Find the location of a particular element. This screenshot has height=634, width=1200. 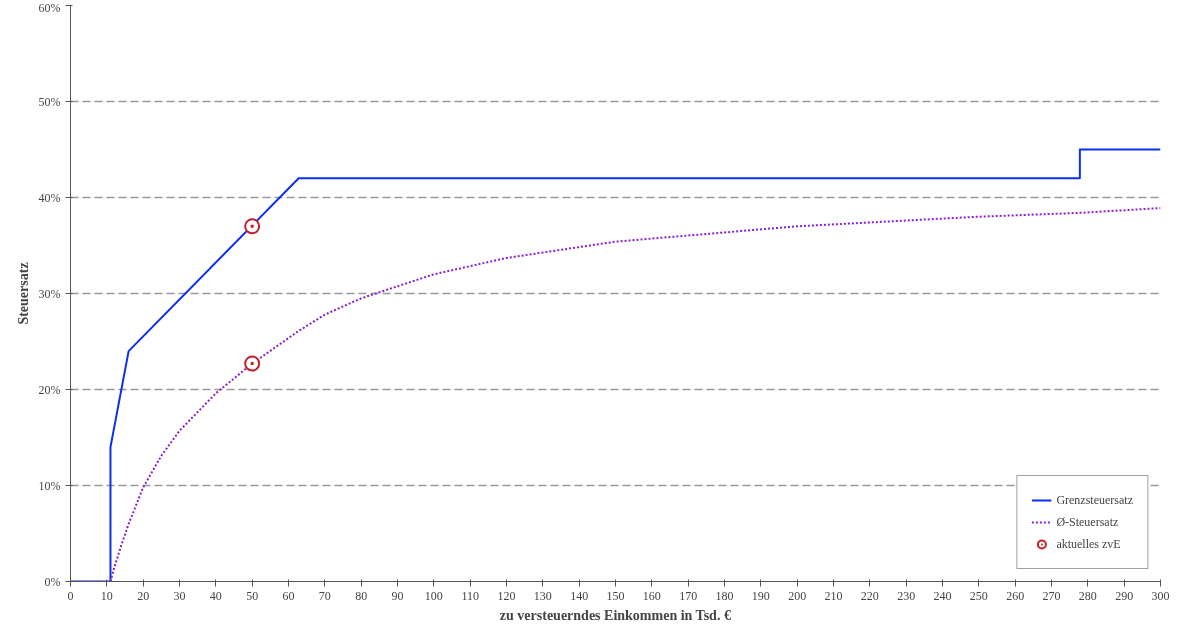

x-tick-label: 300 is located at coordinates (1160, 595).